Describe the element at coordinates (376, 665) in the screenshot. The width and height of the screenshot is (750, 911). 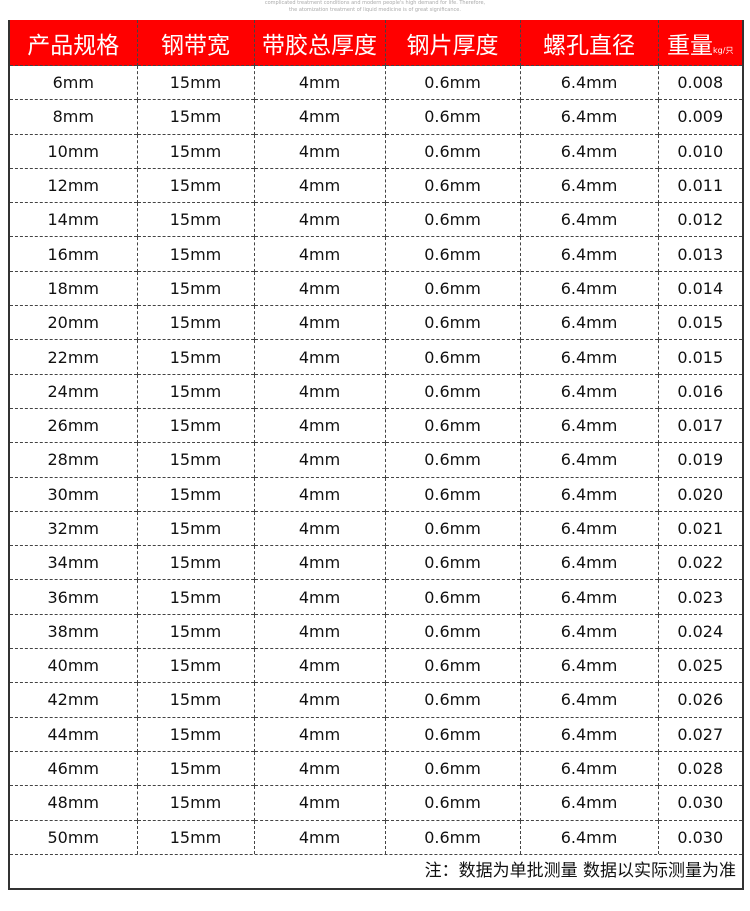
I see `table-row: 40mm 15mm 4mm 0.6mm 6.4mm 0.025` at that location.